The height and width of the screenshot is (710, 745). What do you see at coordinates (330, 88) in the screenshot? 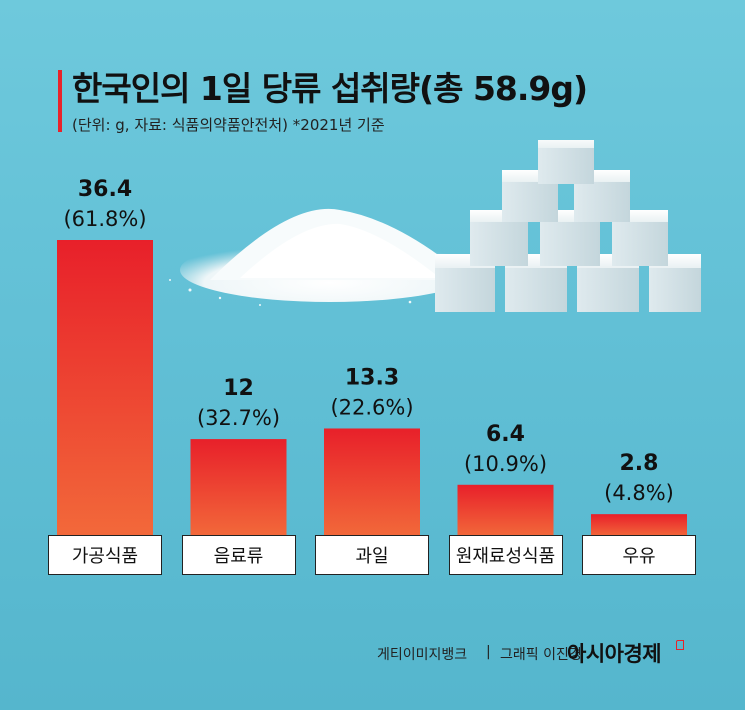
I see `page-title: 한국인의 1일 당류 섭취량(총 58.9g)` at bounding box center [330, 88].